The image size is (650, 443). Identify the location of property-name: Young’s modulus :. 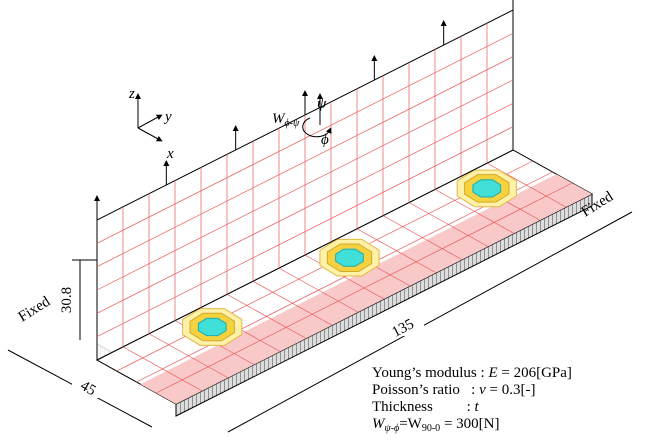
(430, 373).